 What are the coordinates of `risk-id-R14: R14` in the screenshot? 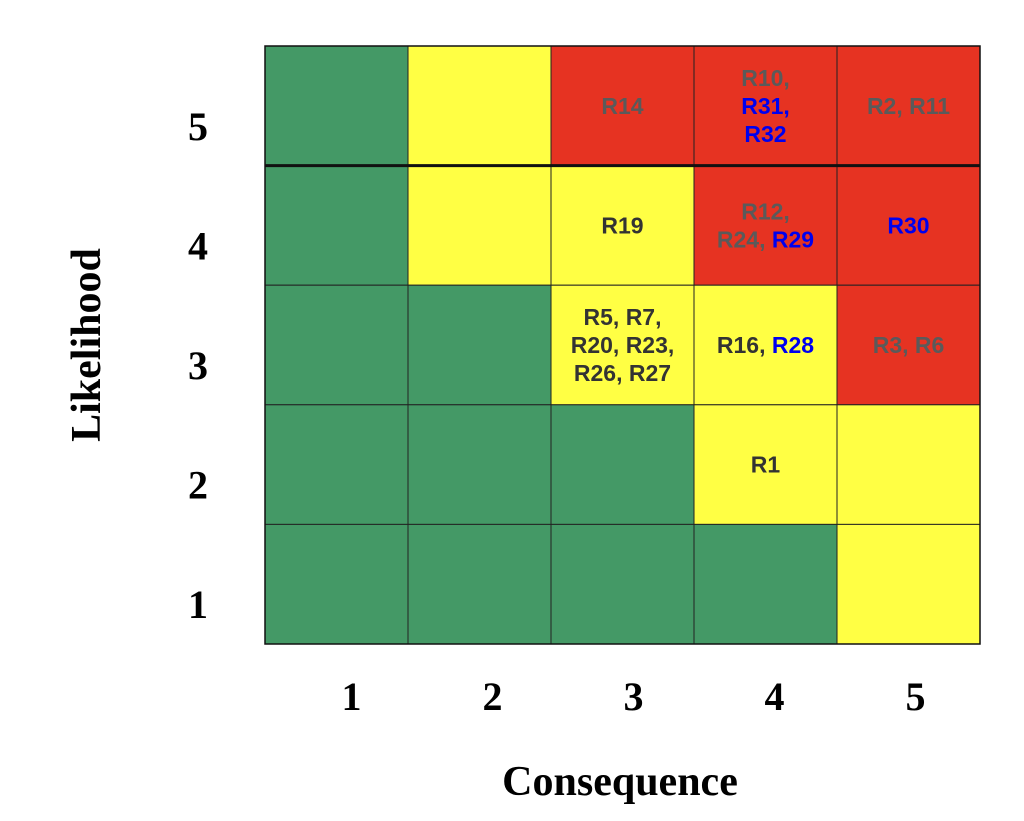 It's located at (622, 106).